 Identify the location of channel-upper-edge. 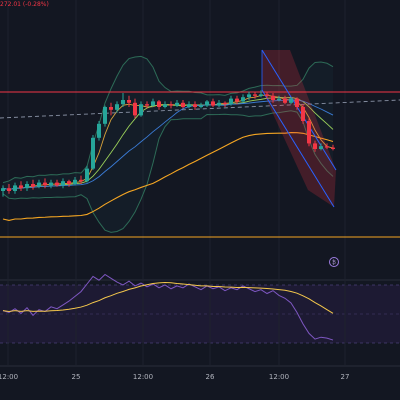
(299, 110).